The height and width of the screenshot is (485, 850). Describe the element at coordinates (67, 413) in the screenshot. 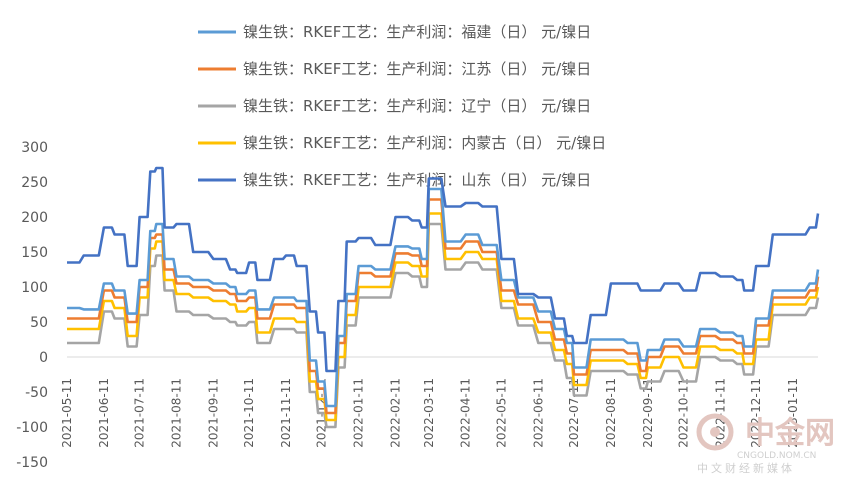

I see `x-tick-label: 2021-05-11` at that location.